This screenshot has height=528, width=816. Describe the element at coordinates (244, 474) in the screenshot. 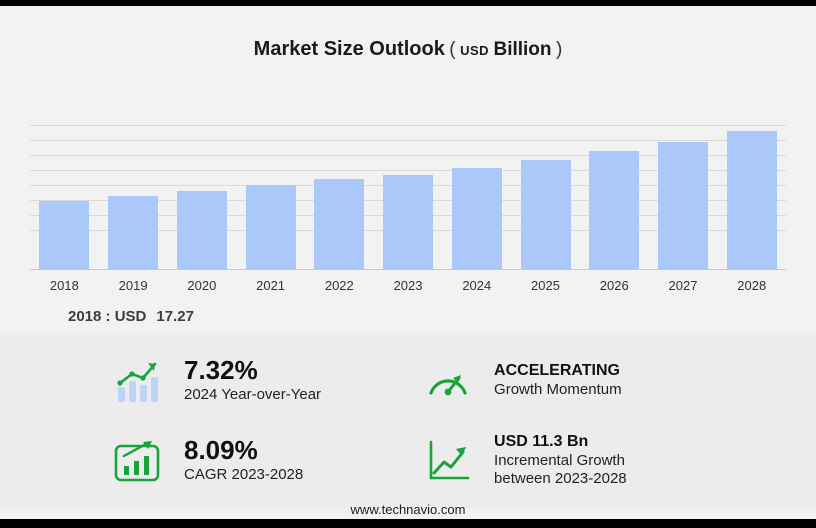

I see `stat-cagr-label: CAGR 2023-2028` at that location.